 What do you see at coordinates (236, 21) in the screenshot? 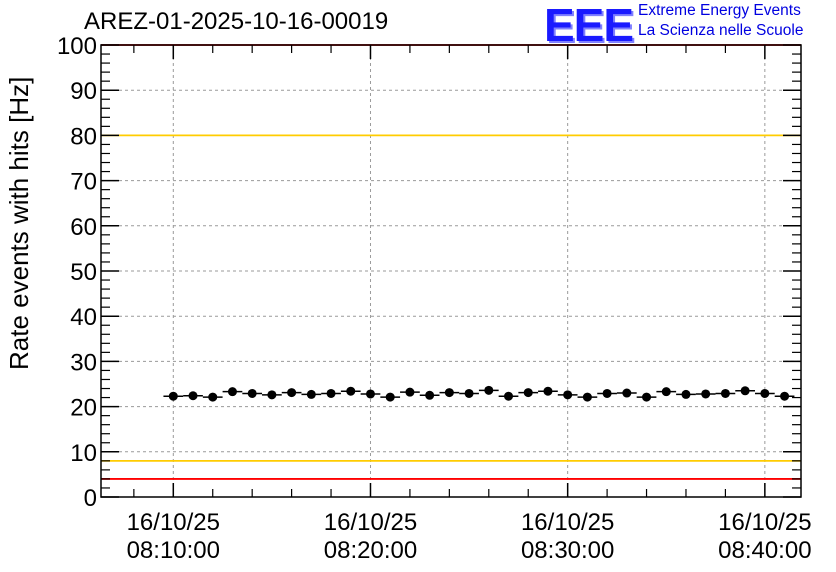
I see `chart-title: AREZ-01-2025-10-16-00019` at bounding box center [236, 21].